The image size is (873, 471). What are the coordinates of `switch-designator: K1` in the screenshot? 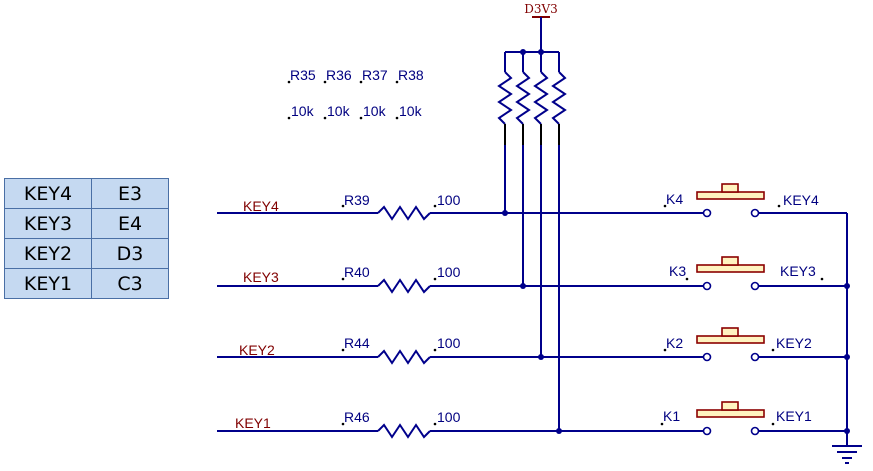 It's located at (671, 416).